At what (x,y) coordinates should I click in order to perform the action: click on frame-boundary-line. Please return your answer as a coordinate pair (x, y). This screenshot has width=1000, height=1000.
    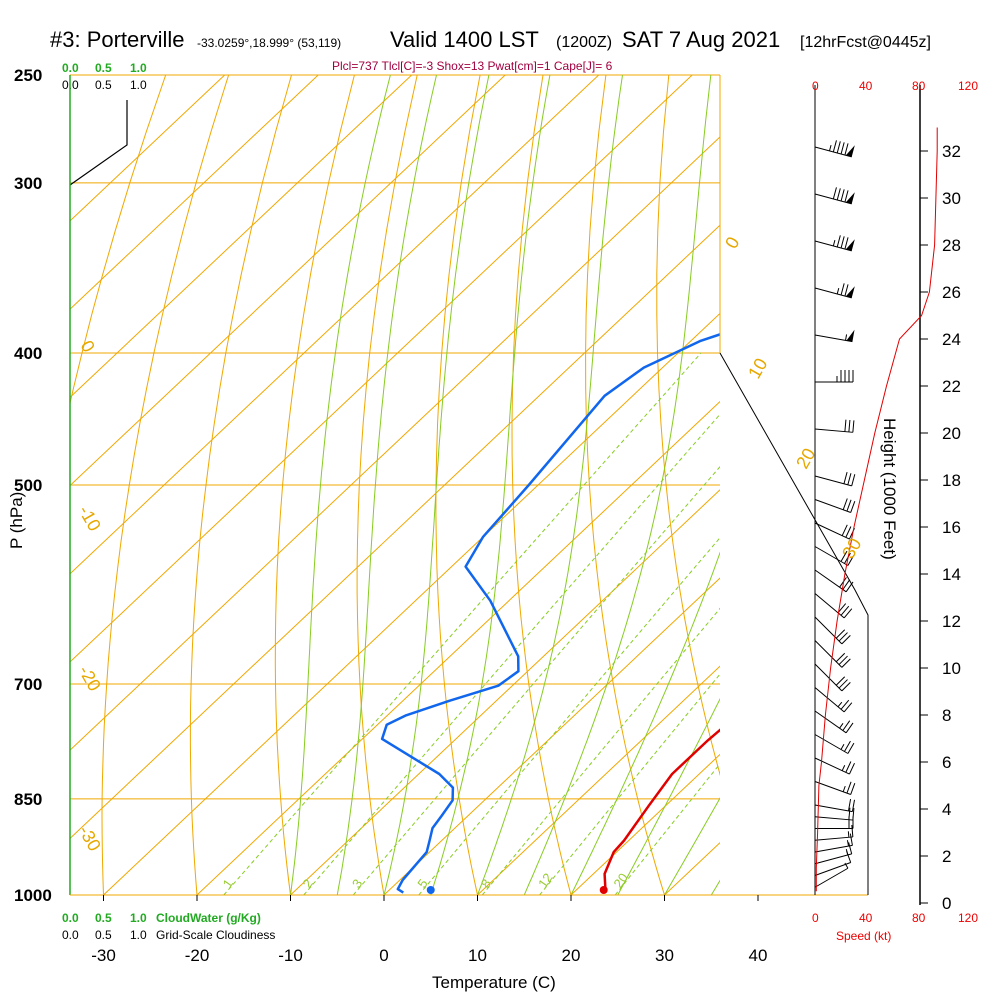
    Looking at the image, I should click on (794, 623).